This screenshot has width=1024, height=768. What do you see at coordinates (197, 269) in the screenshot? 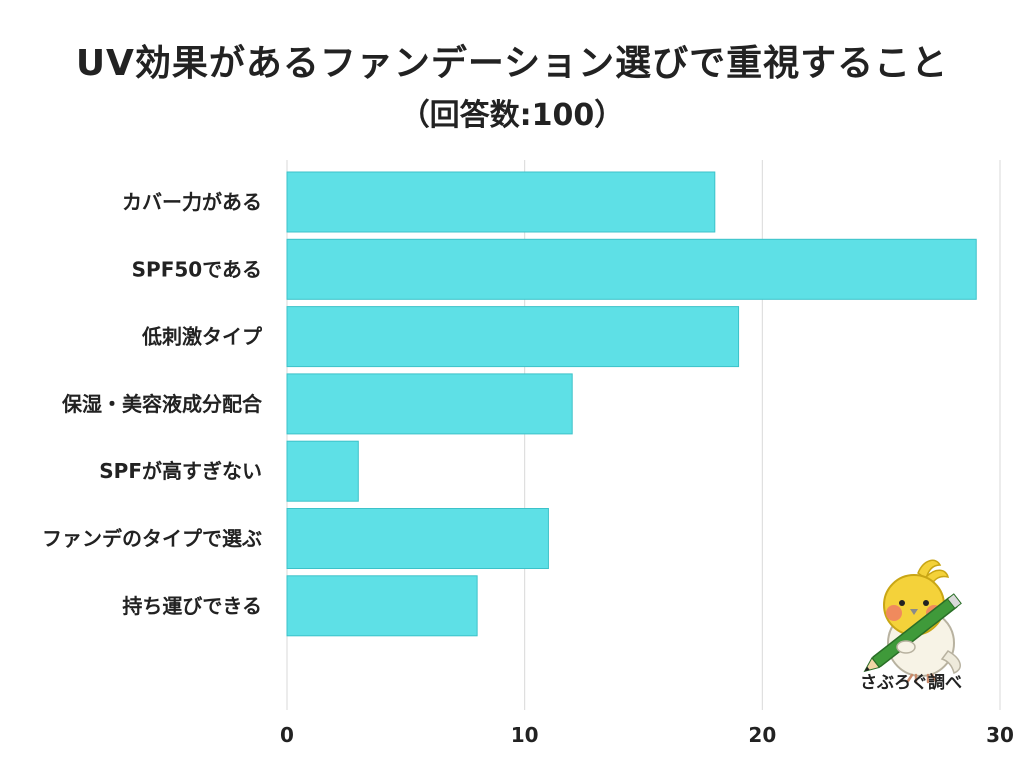
I see `category-label: SPF50である` at bounding box center [197, 269].